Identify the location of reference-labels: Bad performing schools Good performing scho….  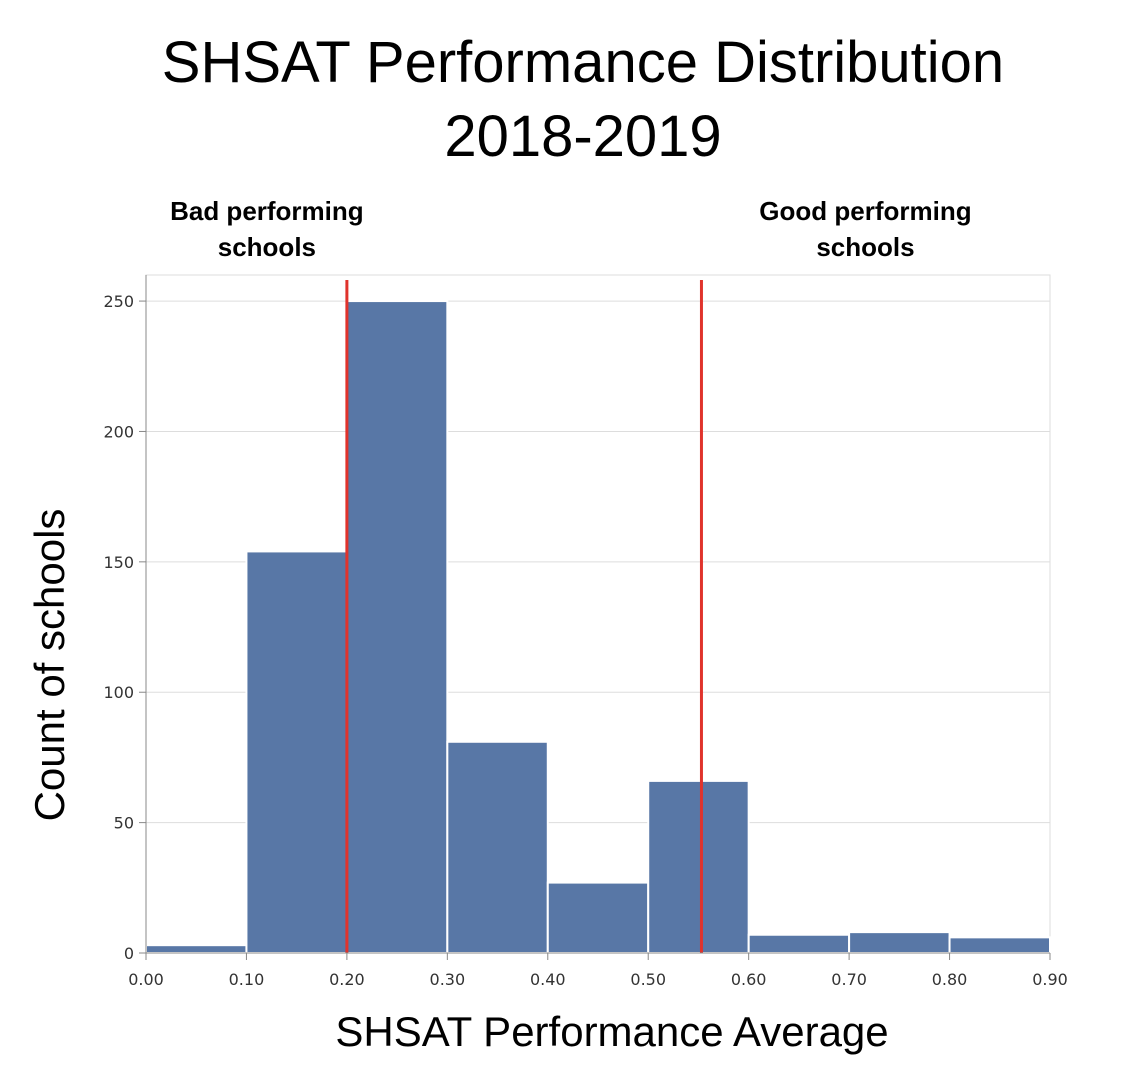
(571, 229).